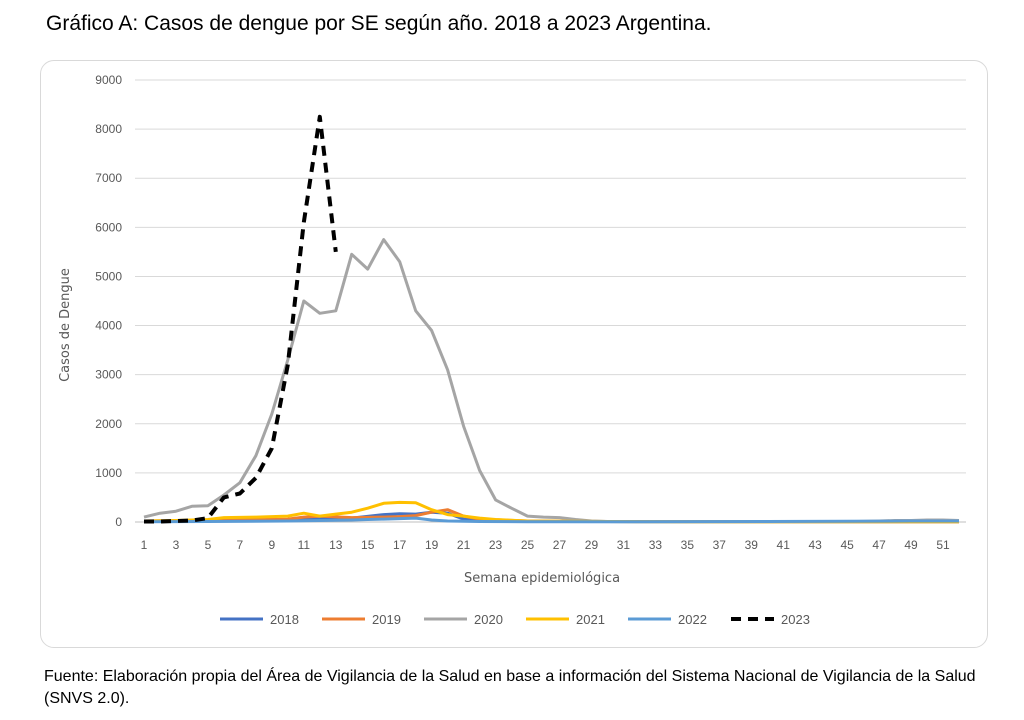  What do you see at coordinates (551, 512) in the screenshot?
I see `series-line-2021` at bounding box center [551, 512].